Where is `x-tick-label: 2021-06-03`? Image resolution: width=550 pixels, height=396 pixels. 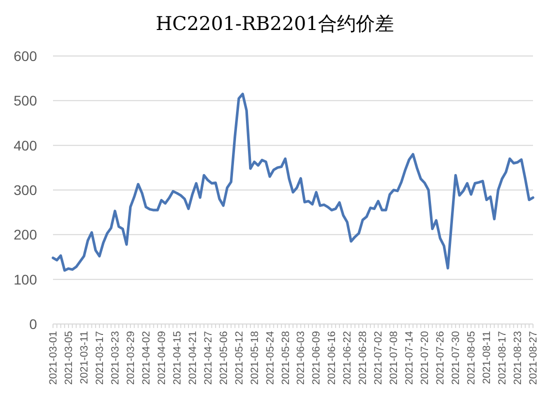 x-tick-label: 2021-06-03 is located at coordinates (301, 357).